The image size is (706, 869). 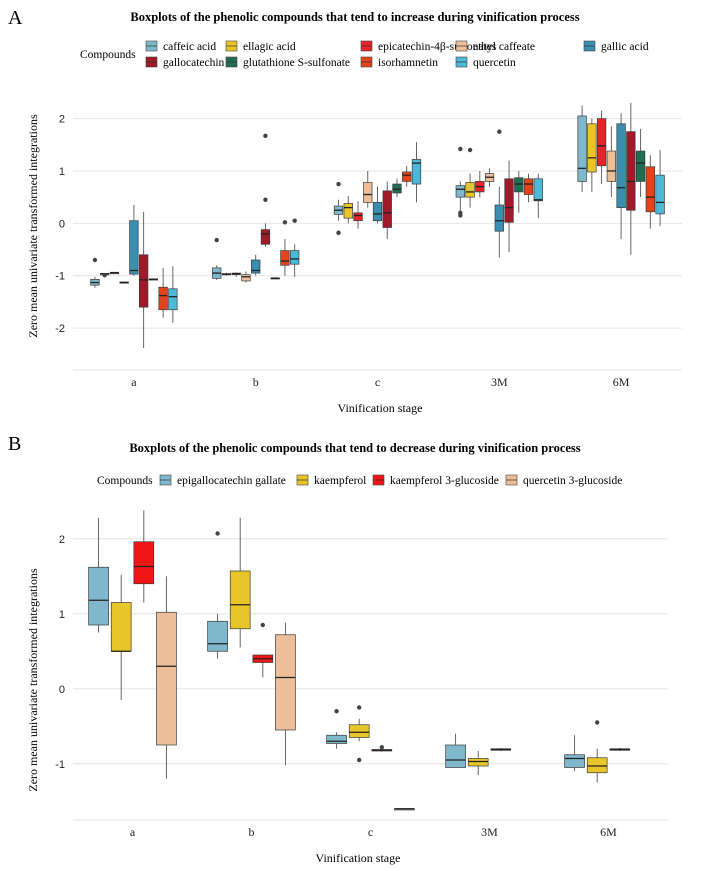 I want to click on box-gallic-acid-6m, so click(x=621, y=176).